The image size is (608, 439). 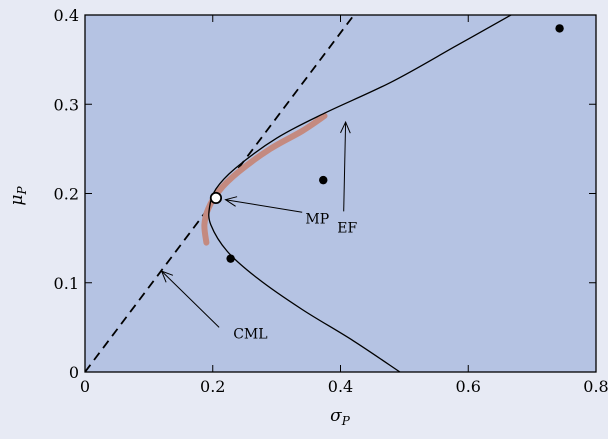 I want to click on y-tick-label: 0, so click(x=74, y=372).